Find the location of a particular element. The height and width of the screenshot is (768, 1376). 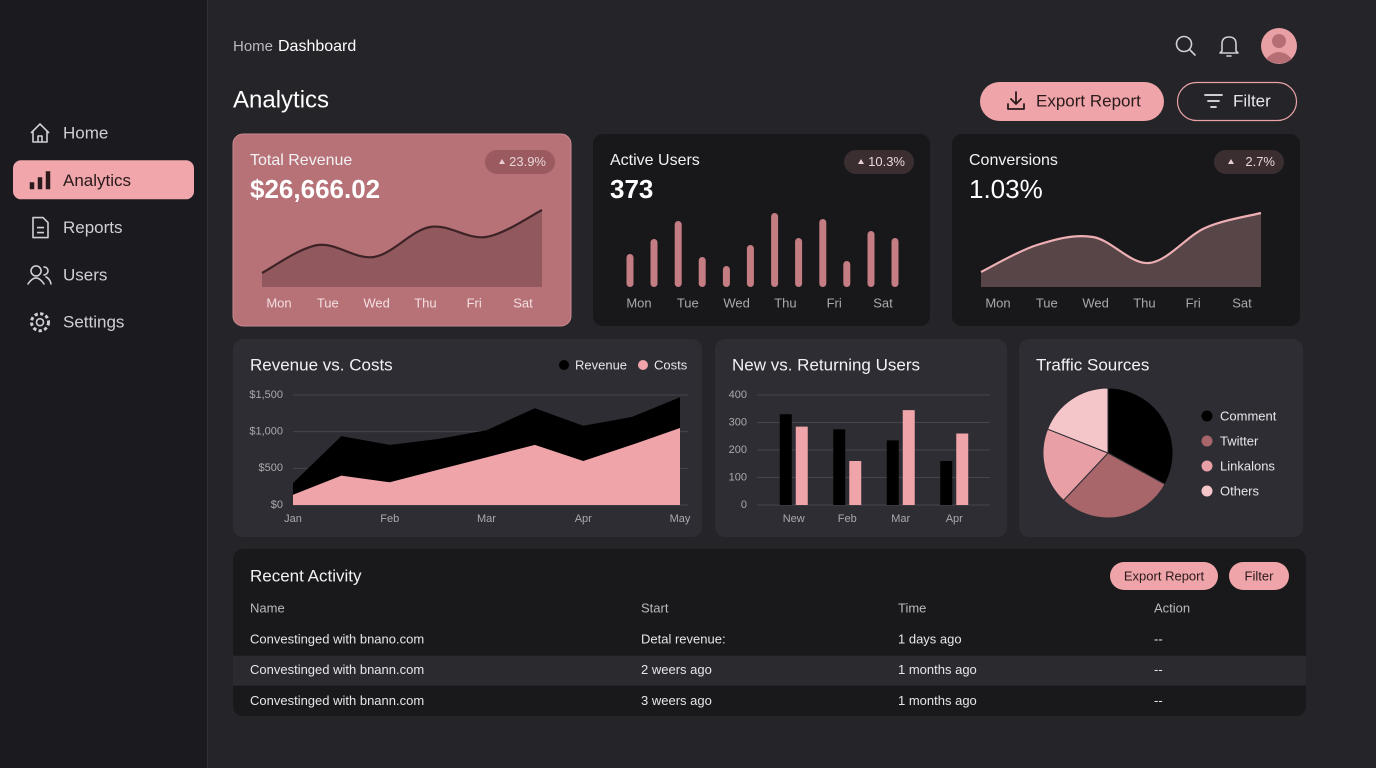

filter-icon is located at coordinates (1213, 101).